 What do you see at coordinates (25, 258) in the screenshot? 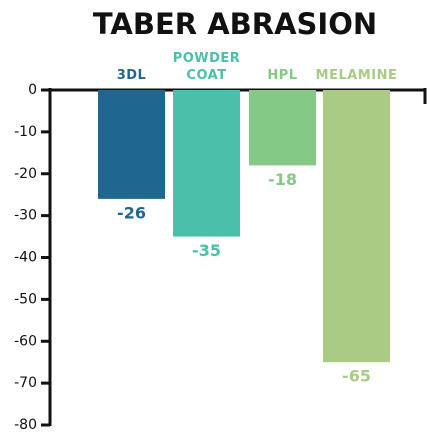
I see `y-tick-label: -40` at bounding box center [25, 258].